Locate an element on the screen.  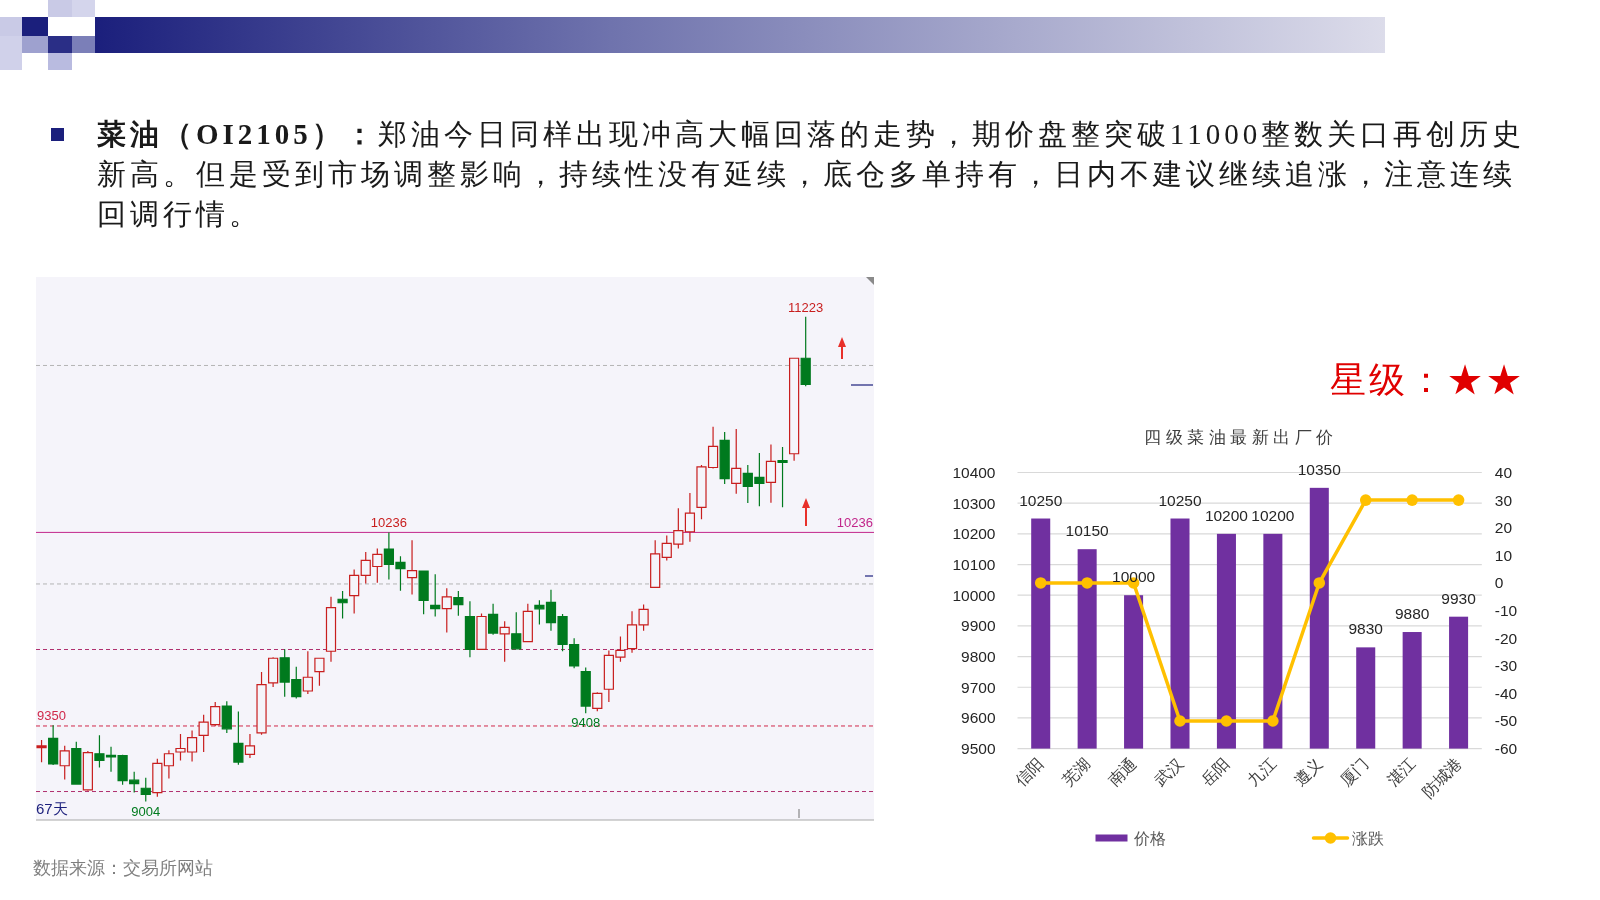
x-tick-label: 防城港 is located at coordinates (1441, 777).